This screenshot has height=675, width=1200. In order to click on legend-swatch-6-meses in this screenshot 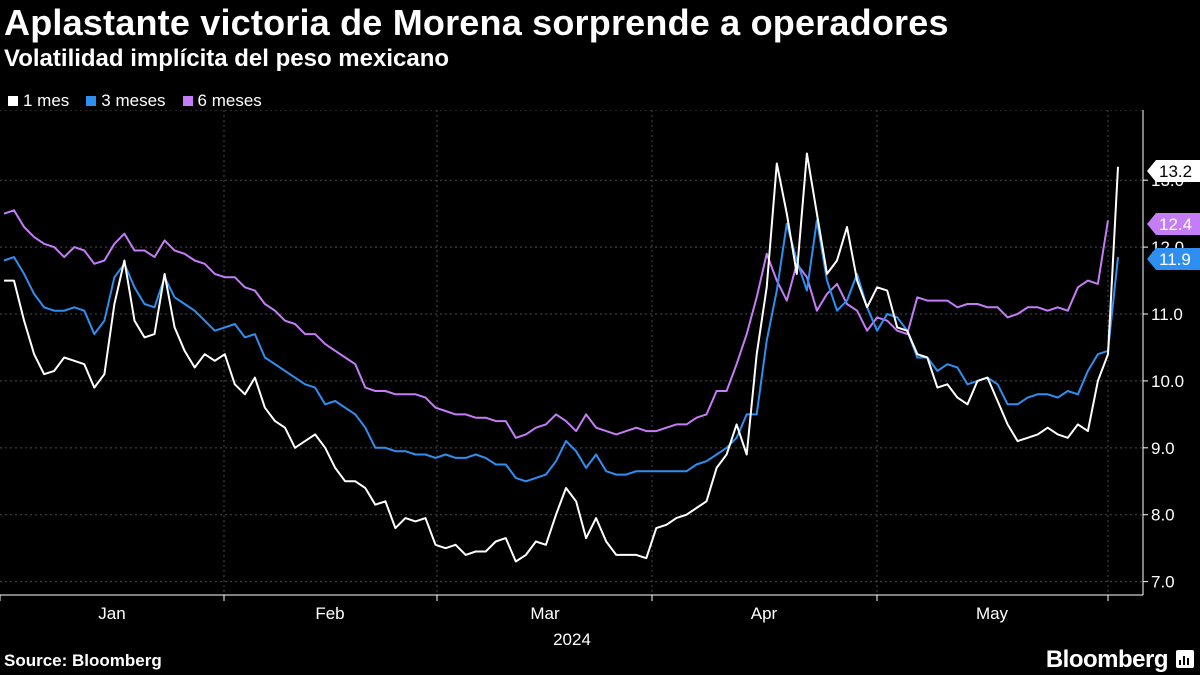, I will do `click(187, 101)`.